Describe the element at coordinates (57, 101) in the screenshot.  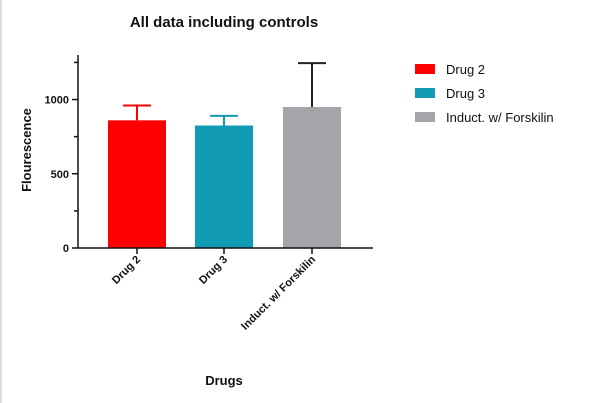
I see `y-tick-label: 1000` at that location.